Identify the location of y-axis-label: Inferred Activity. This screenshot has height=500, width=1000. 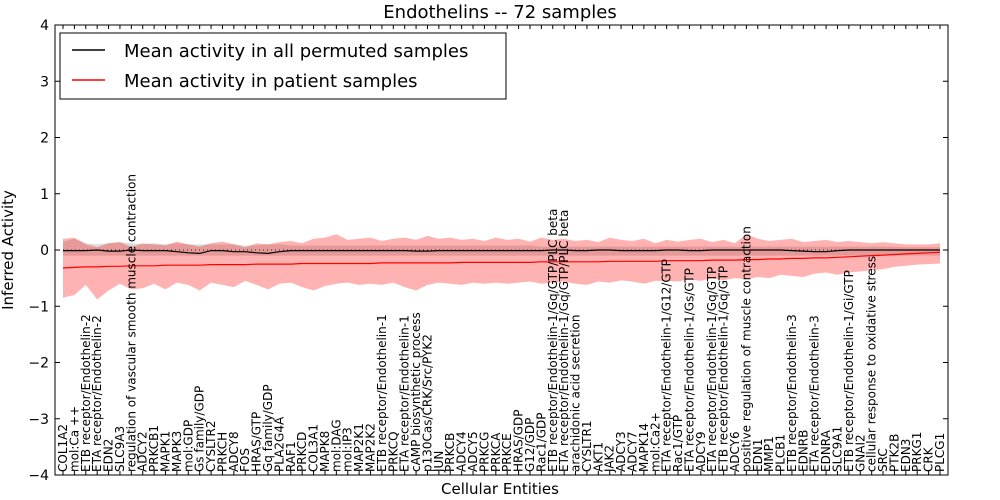
(8, 250).